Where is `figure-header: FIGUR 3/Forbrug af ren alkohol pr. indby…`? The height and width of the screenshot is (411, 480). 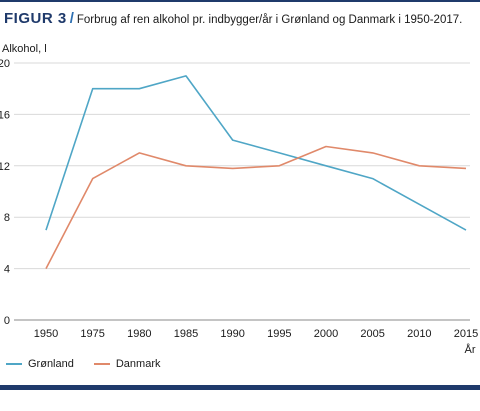
figure-header: FIGUR 3/Forbrug af ren alkohol pr. indby… is located at coordinates (240, 20).